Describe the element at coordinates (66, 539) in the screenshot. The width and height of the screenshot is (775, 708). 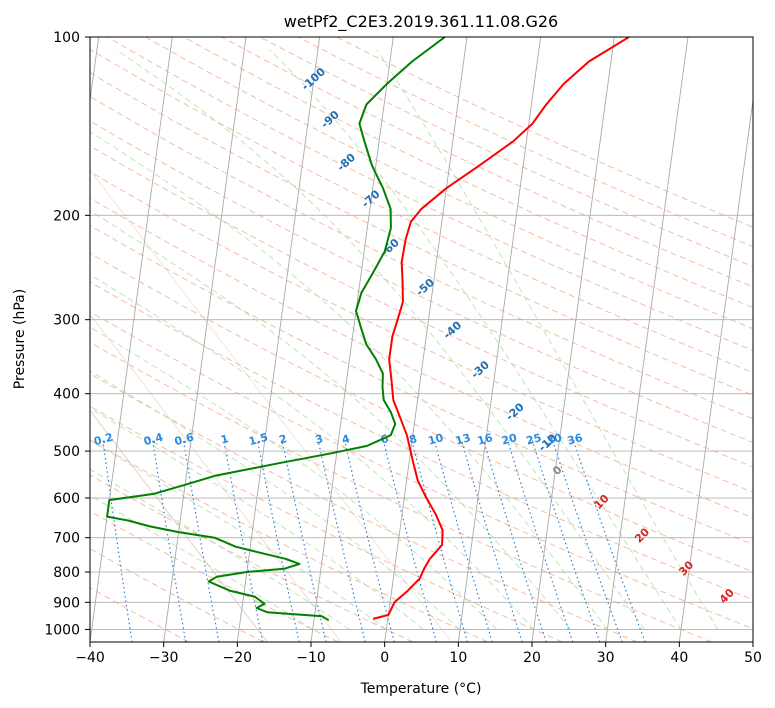
I see `y-tick-label: 700` at that location.